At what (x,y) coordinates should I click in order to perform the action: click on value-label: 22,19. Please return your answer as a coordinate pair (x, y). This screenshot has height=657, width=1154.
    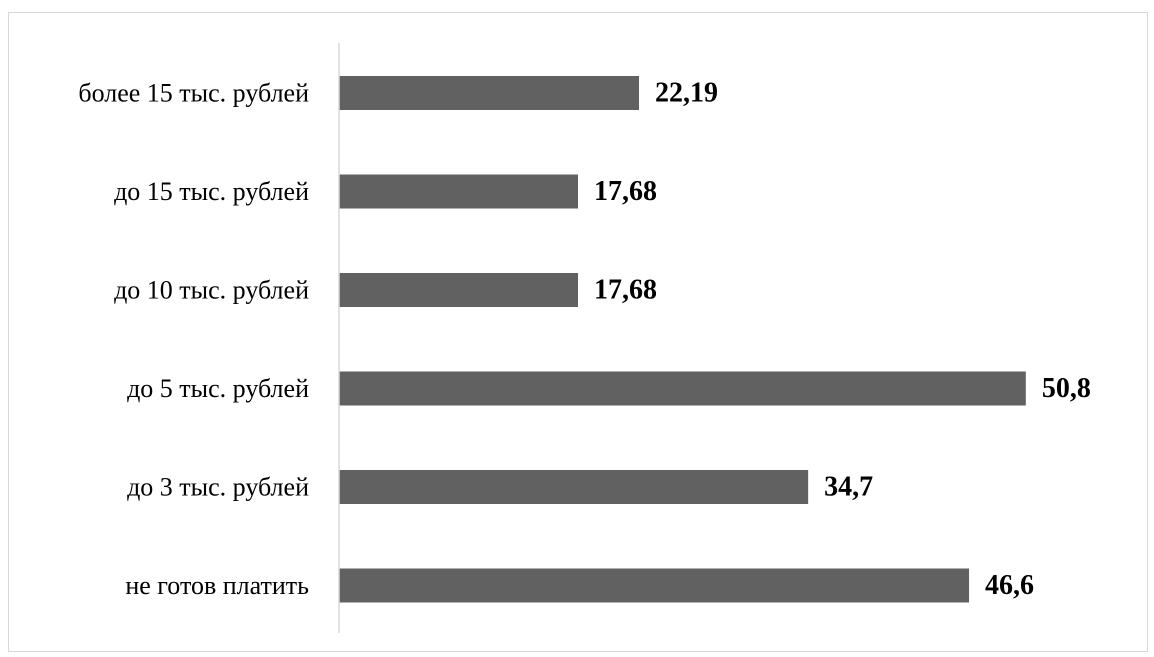
    Looking at the image, I should click on (686, 93).